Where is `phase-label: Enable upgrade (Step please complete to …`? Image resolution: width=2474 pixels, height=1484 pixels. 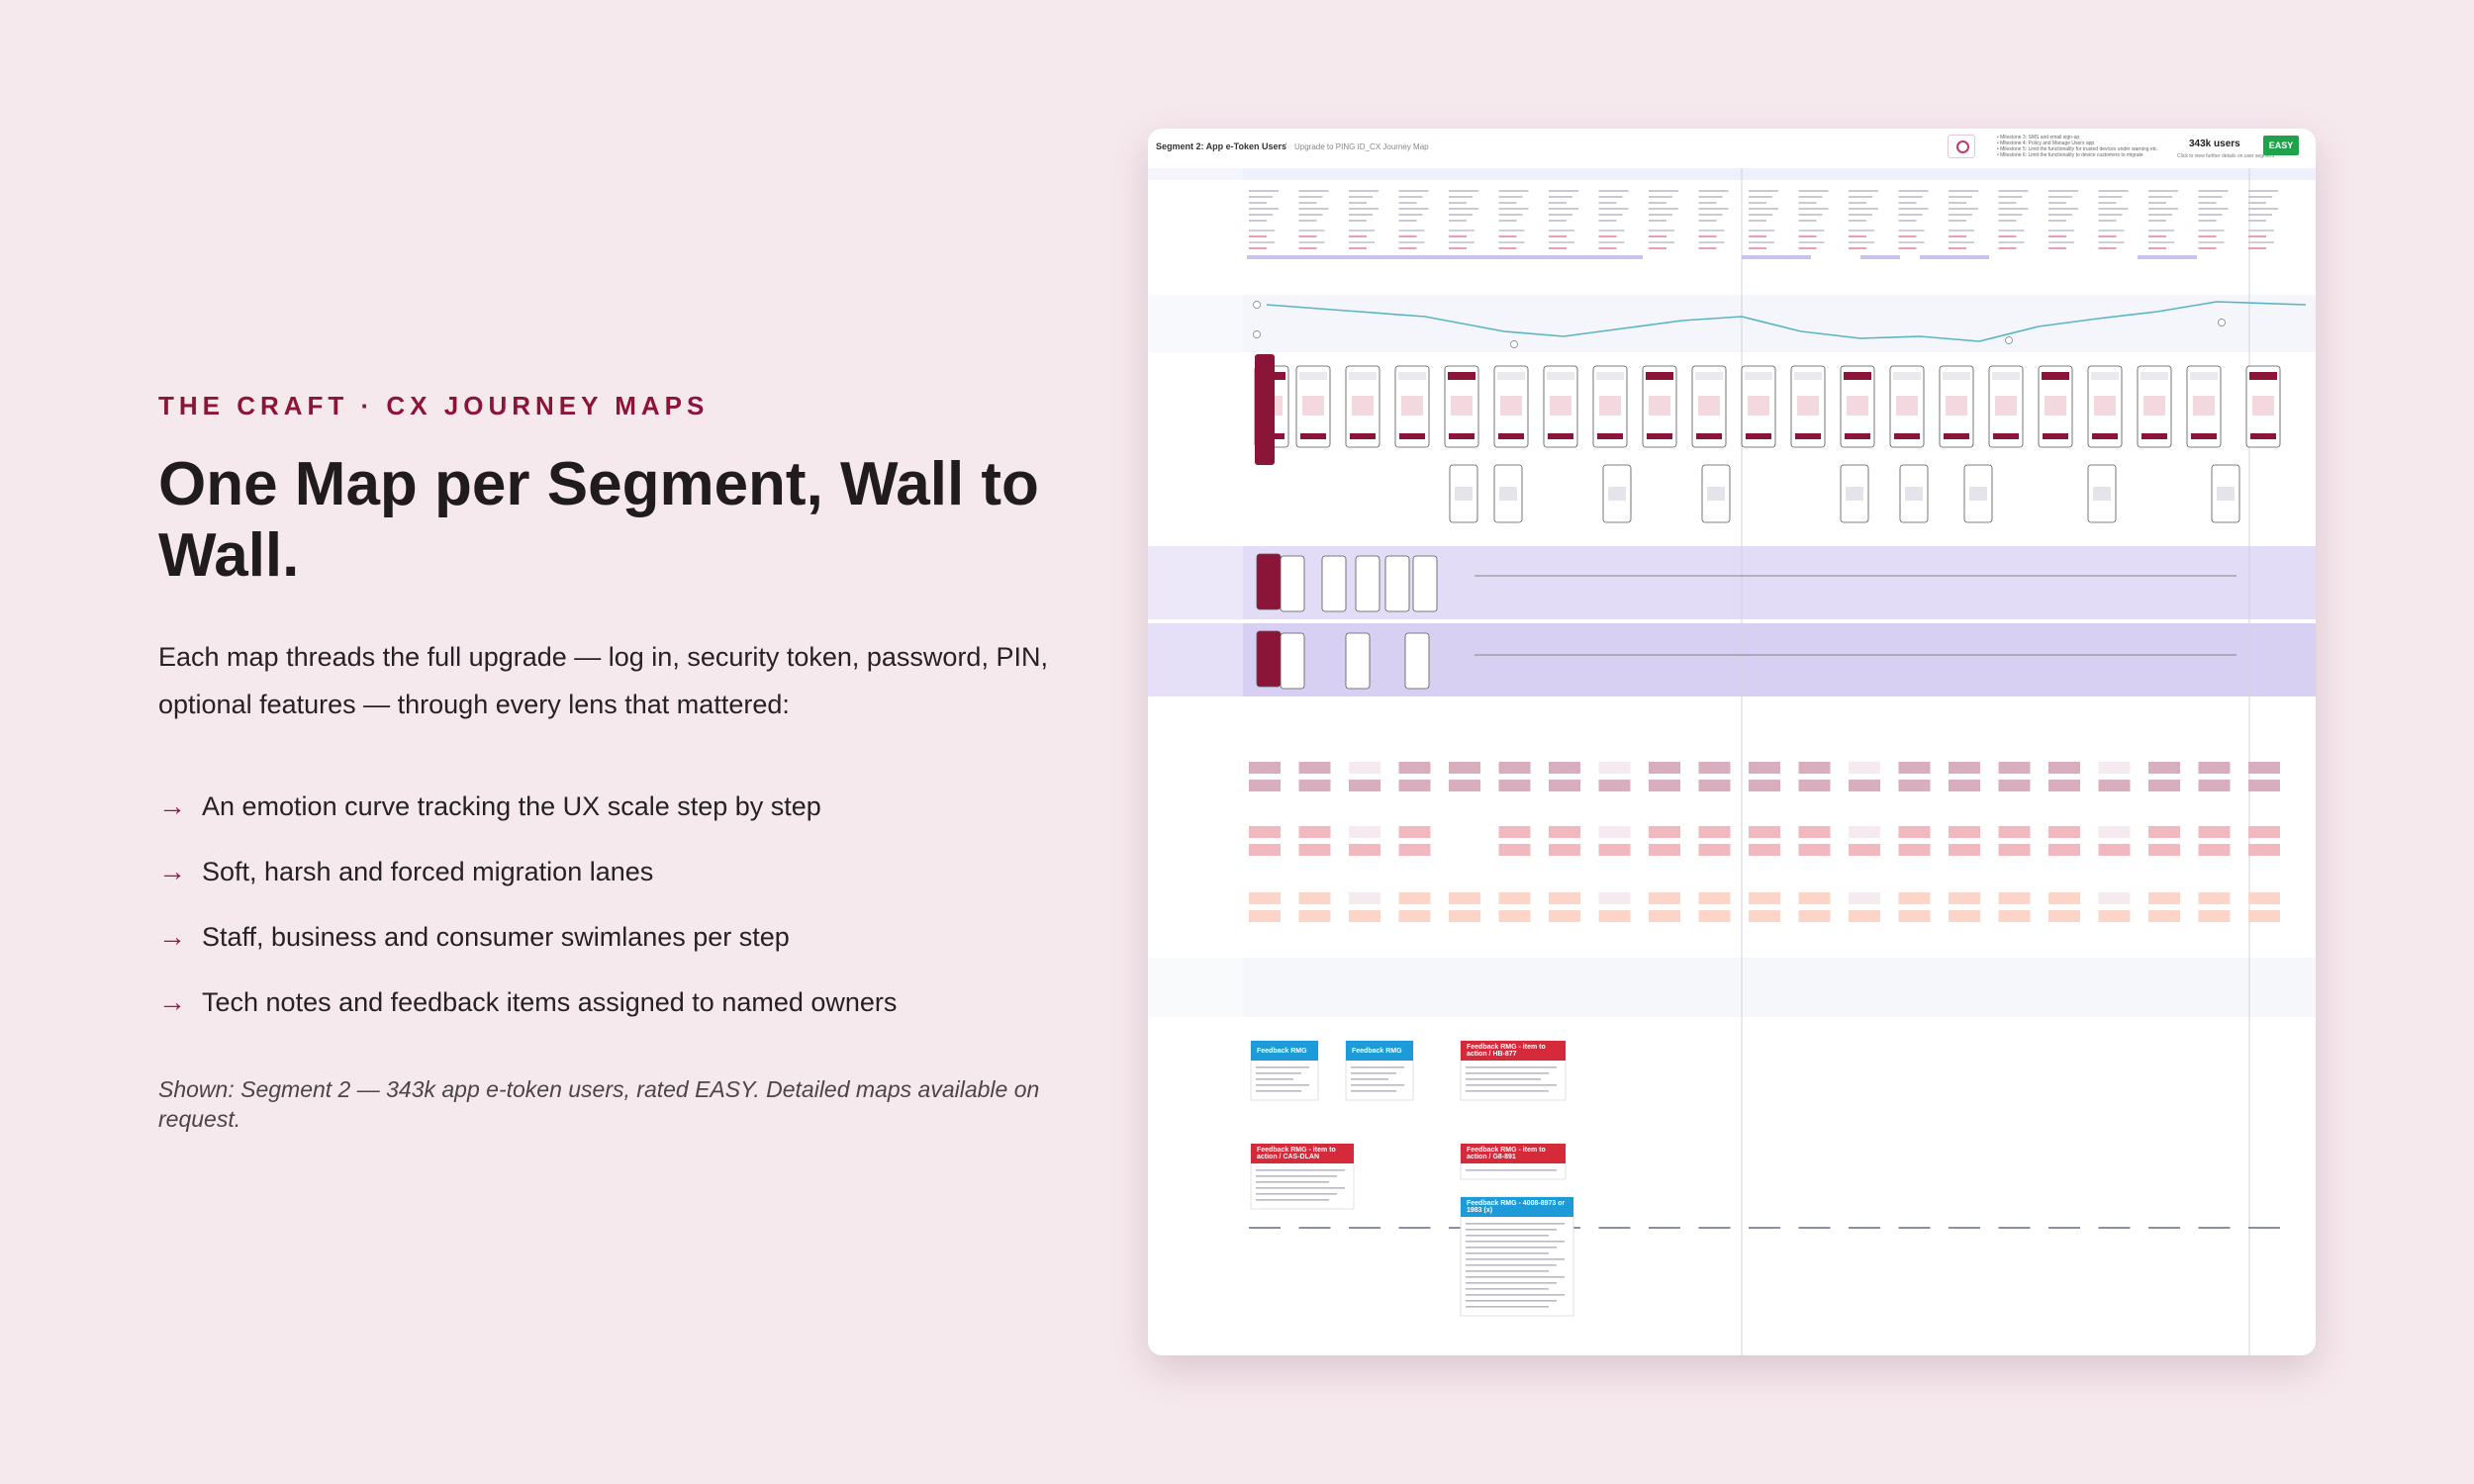 phase-label: Enable upgrade (Step please complete to … is located at coordinates (1404, 174).